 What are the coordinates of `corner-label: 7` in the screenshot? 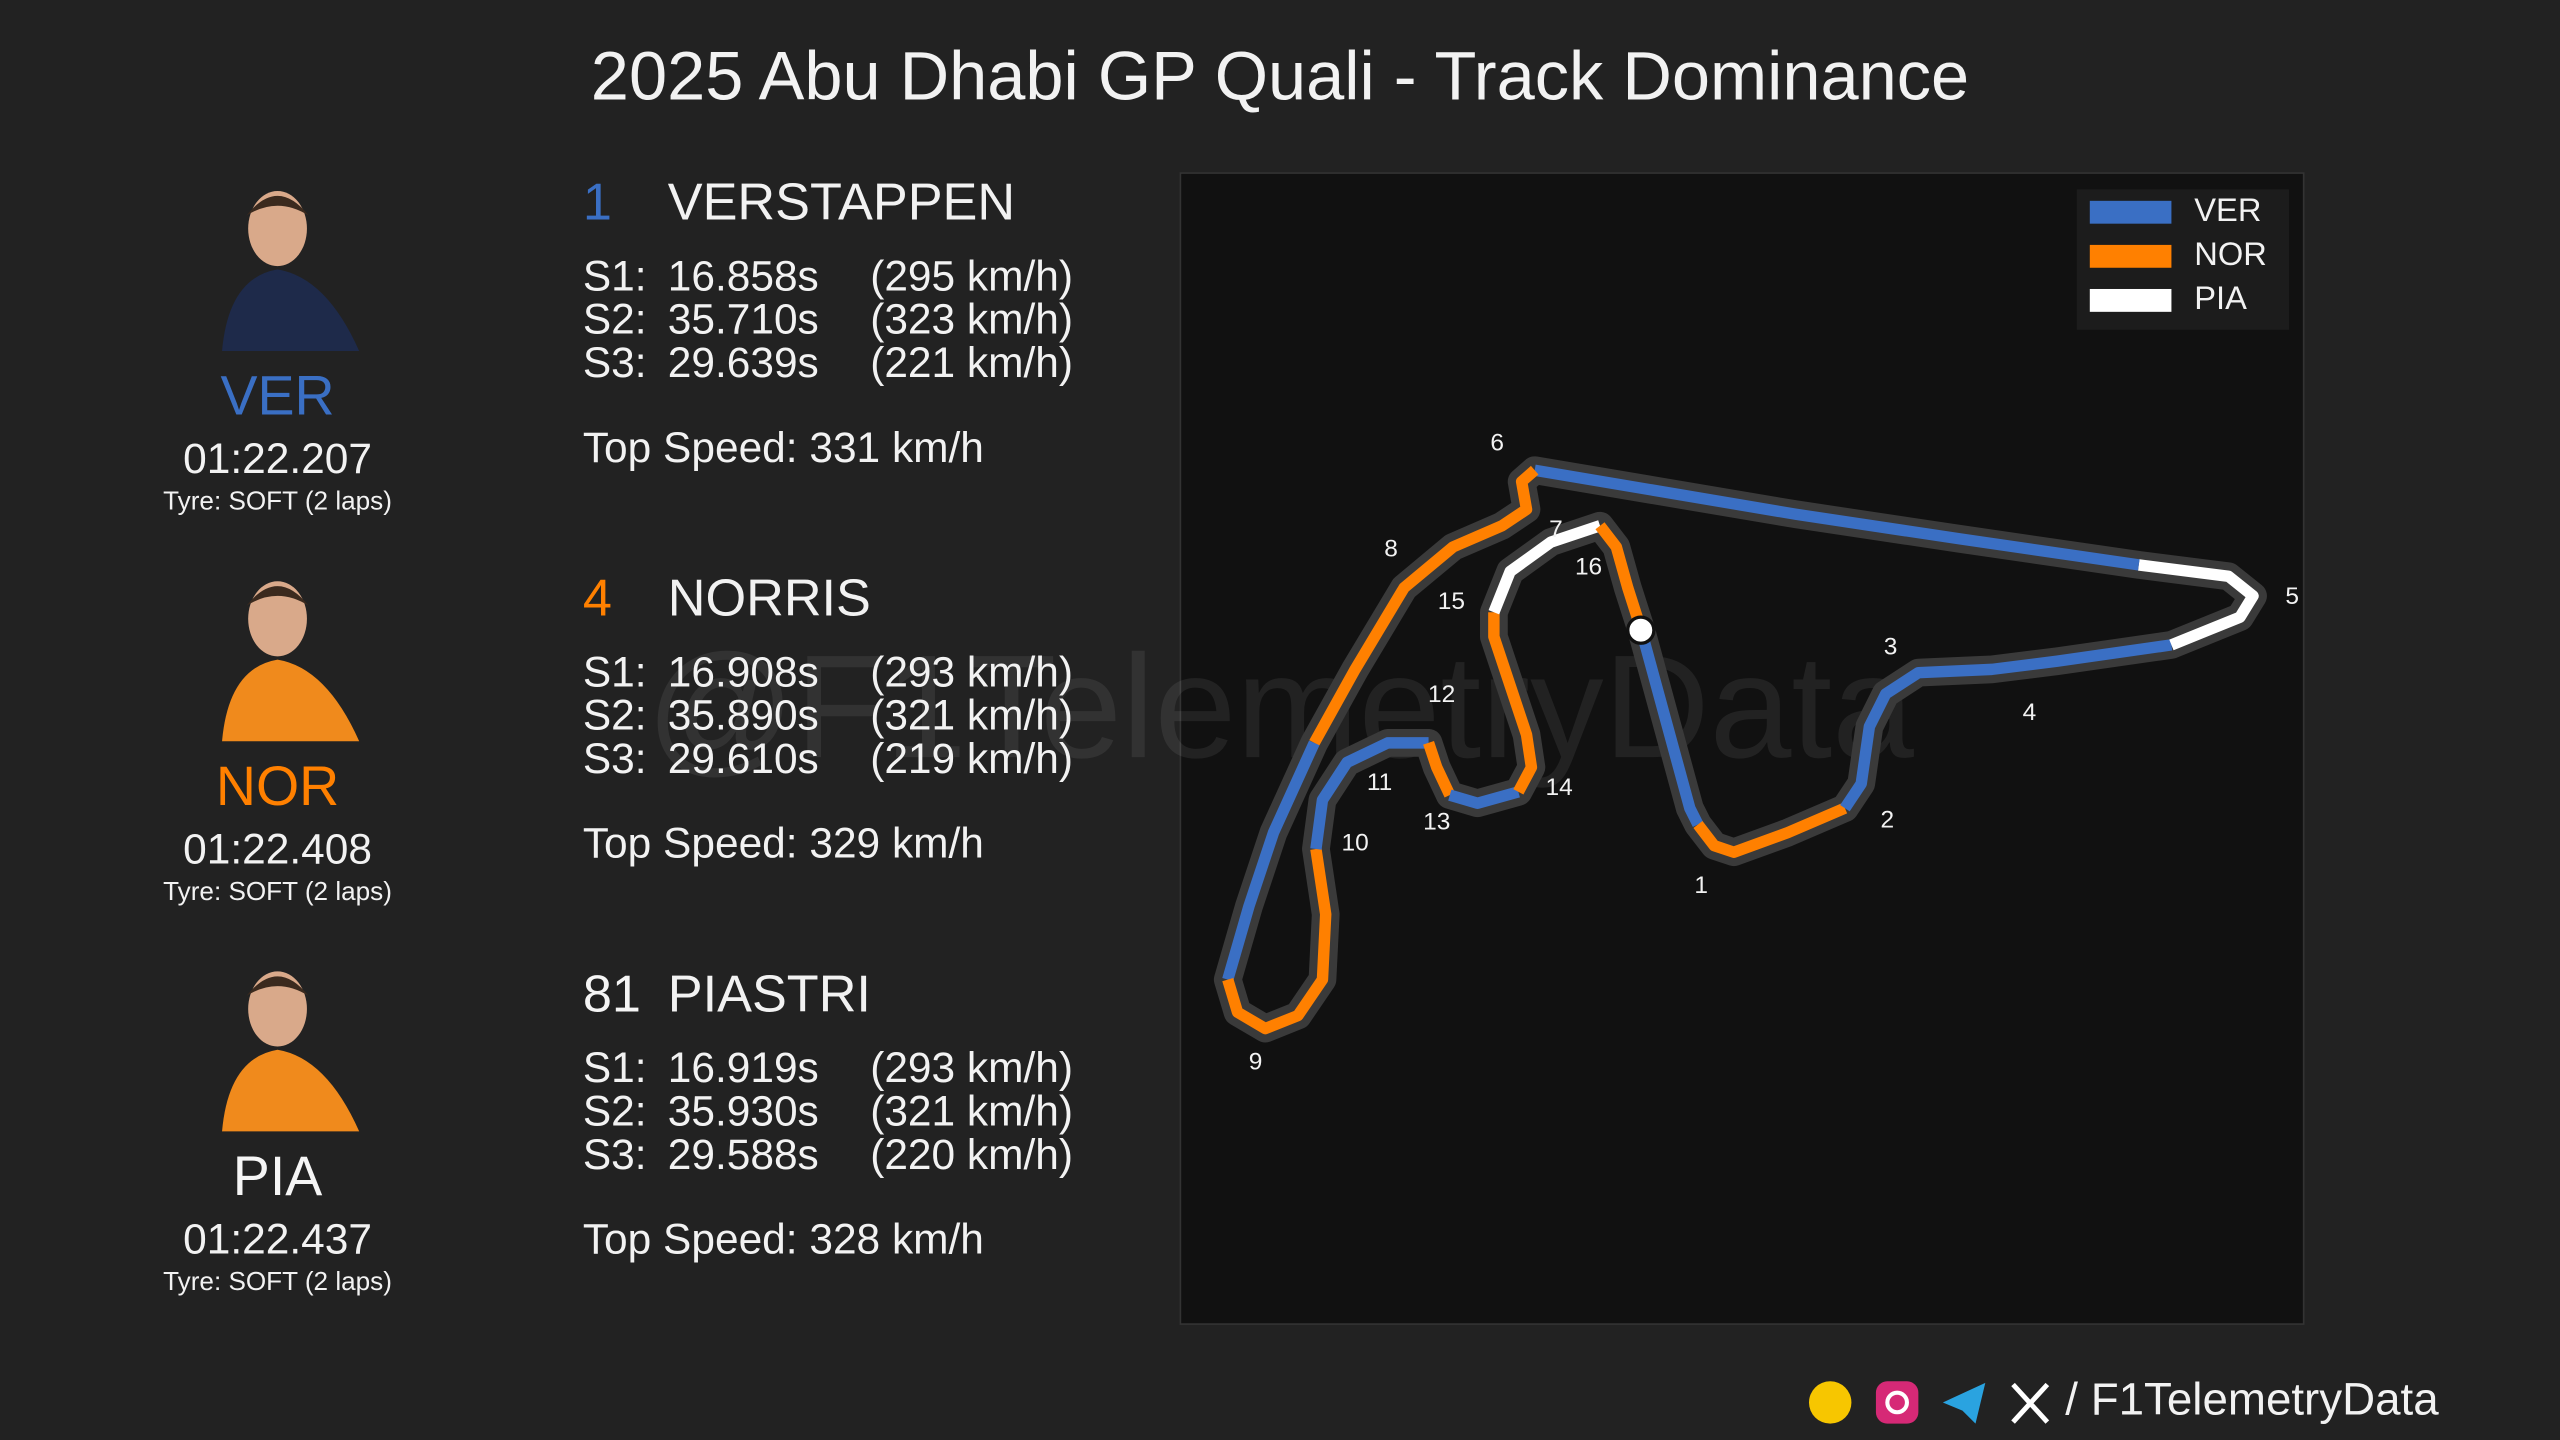 It's located at (1556, 529).